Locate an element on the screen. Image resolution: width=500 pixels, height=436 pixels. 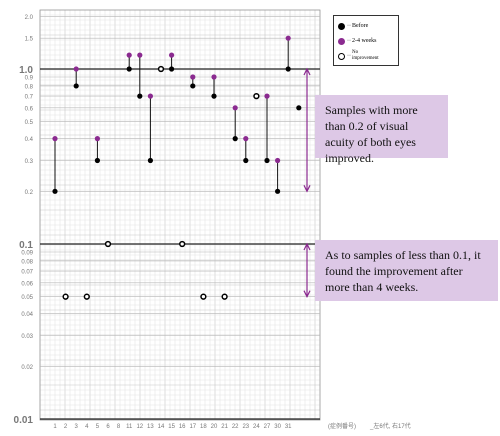
legend-no-improvement-label: No improvement is located at coordinates (365, 55).